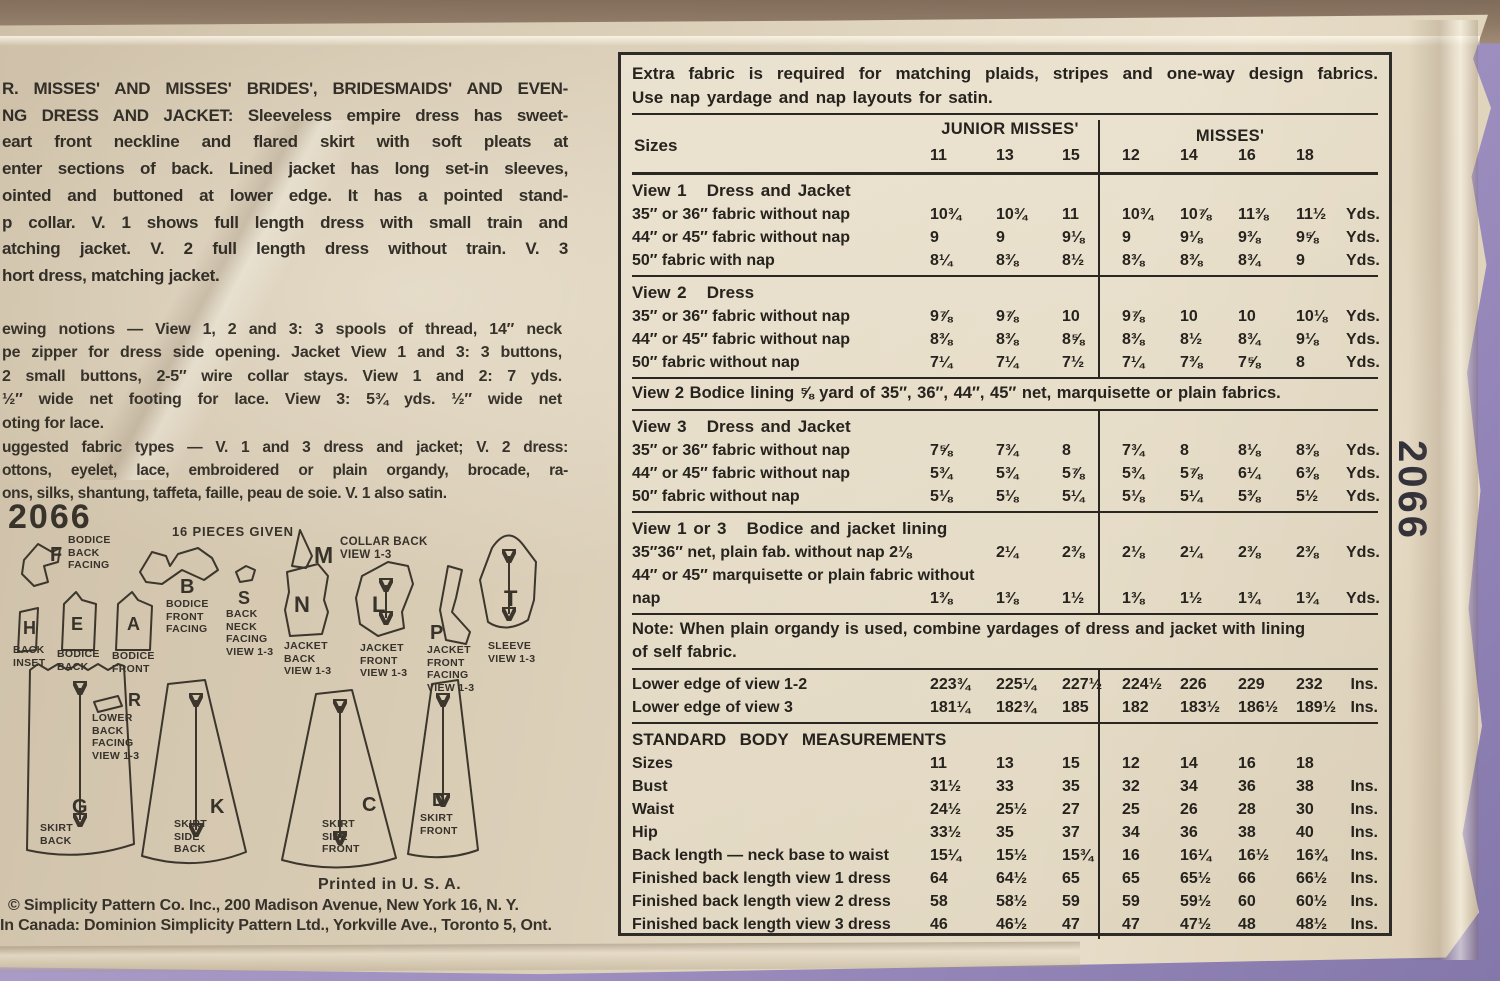 The height and width of the screenshot is (981, 1500). Describe the element at coordinates (511, 598) in the screenshot. I see `piece-letter: T` at that location.